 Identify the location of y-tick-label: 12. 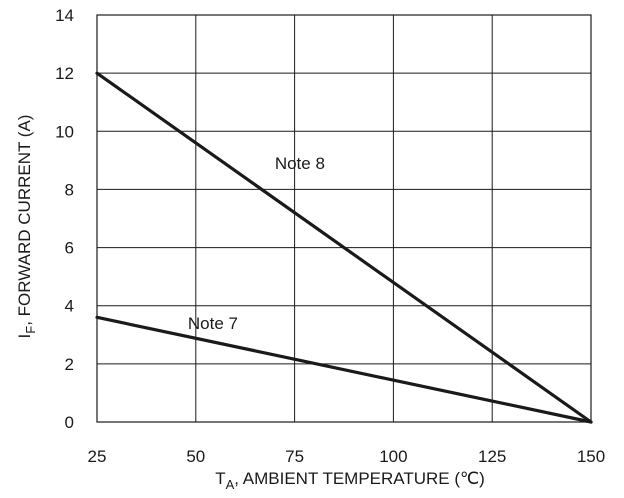
(64, 73).